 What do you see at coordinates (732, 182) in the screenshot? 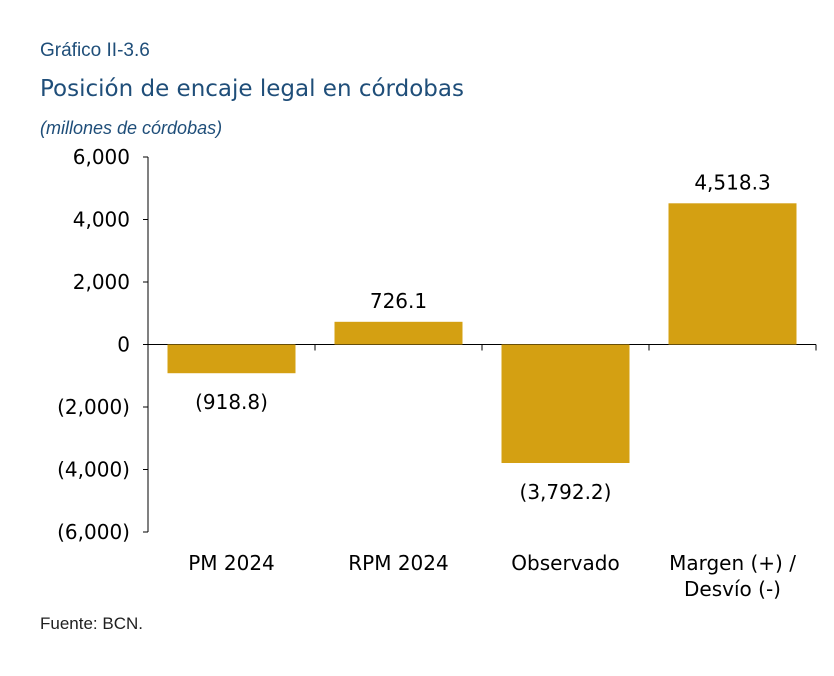
I see `data-label: 4,518.3` at bounding box center [732, 182].